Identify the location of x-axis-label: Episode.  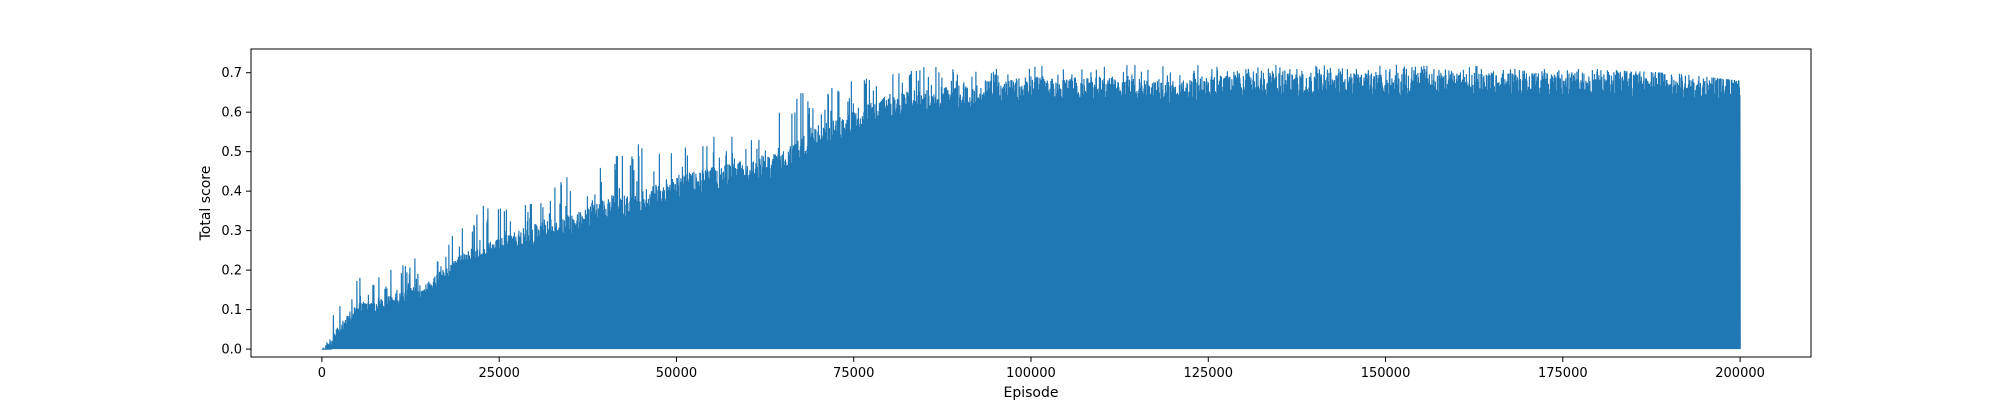
(1031, 392).